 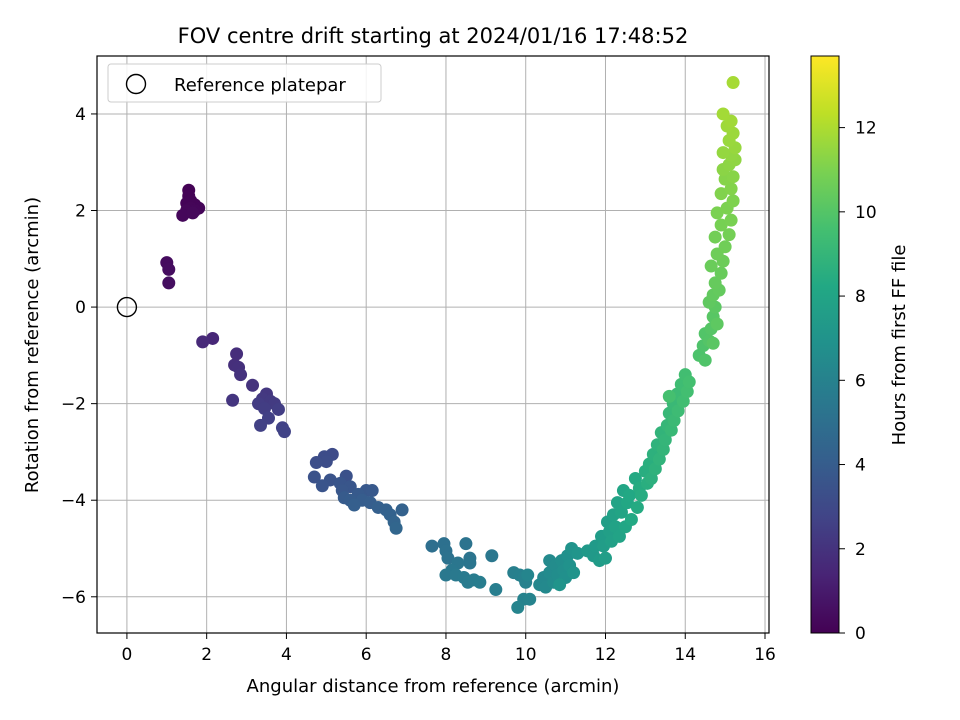 I want to click on colorbar-tick-label: 6, so click(x=860, y=381).